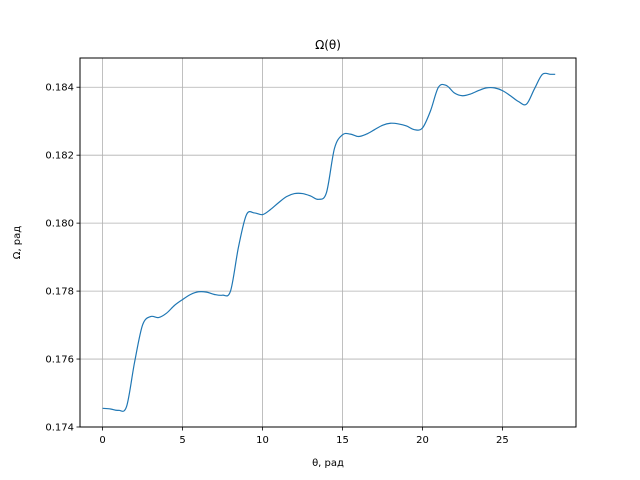  I want to click on y-tick-label: 0.184, so click(59, 88).